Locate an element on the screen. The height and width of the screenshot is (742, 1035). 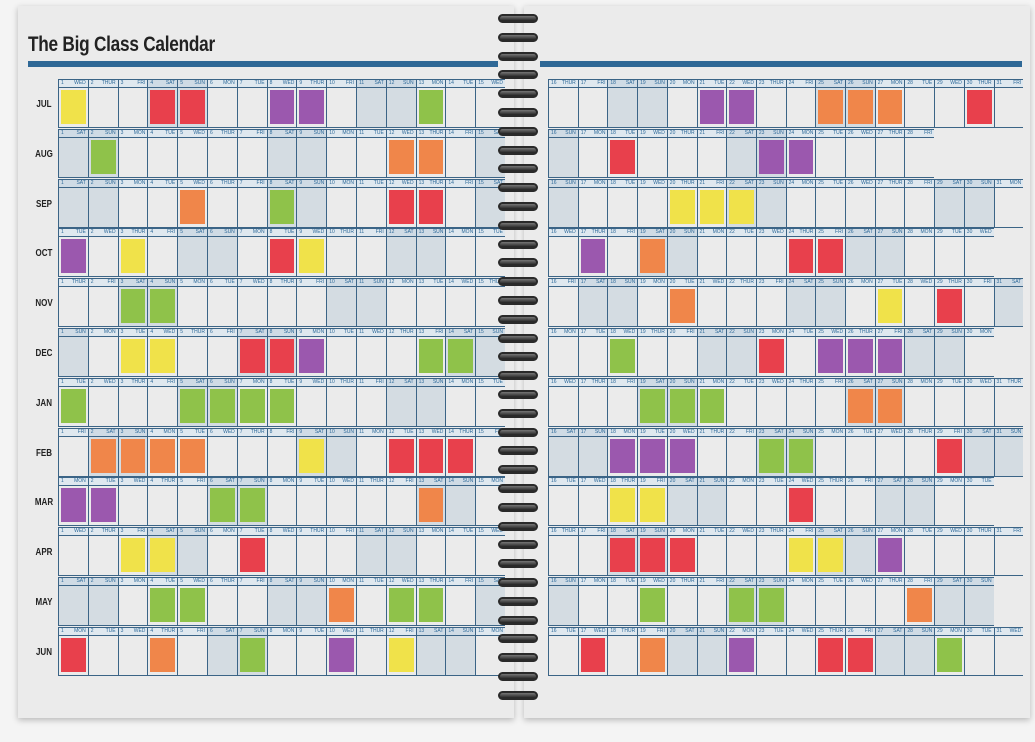
day-cell: 11 THUR is located at coordinates (371, 502).